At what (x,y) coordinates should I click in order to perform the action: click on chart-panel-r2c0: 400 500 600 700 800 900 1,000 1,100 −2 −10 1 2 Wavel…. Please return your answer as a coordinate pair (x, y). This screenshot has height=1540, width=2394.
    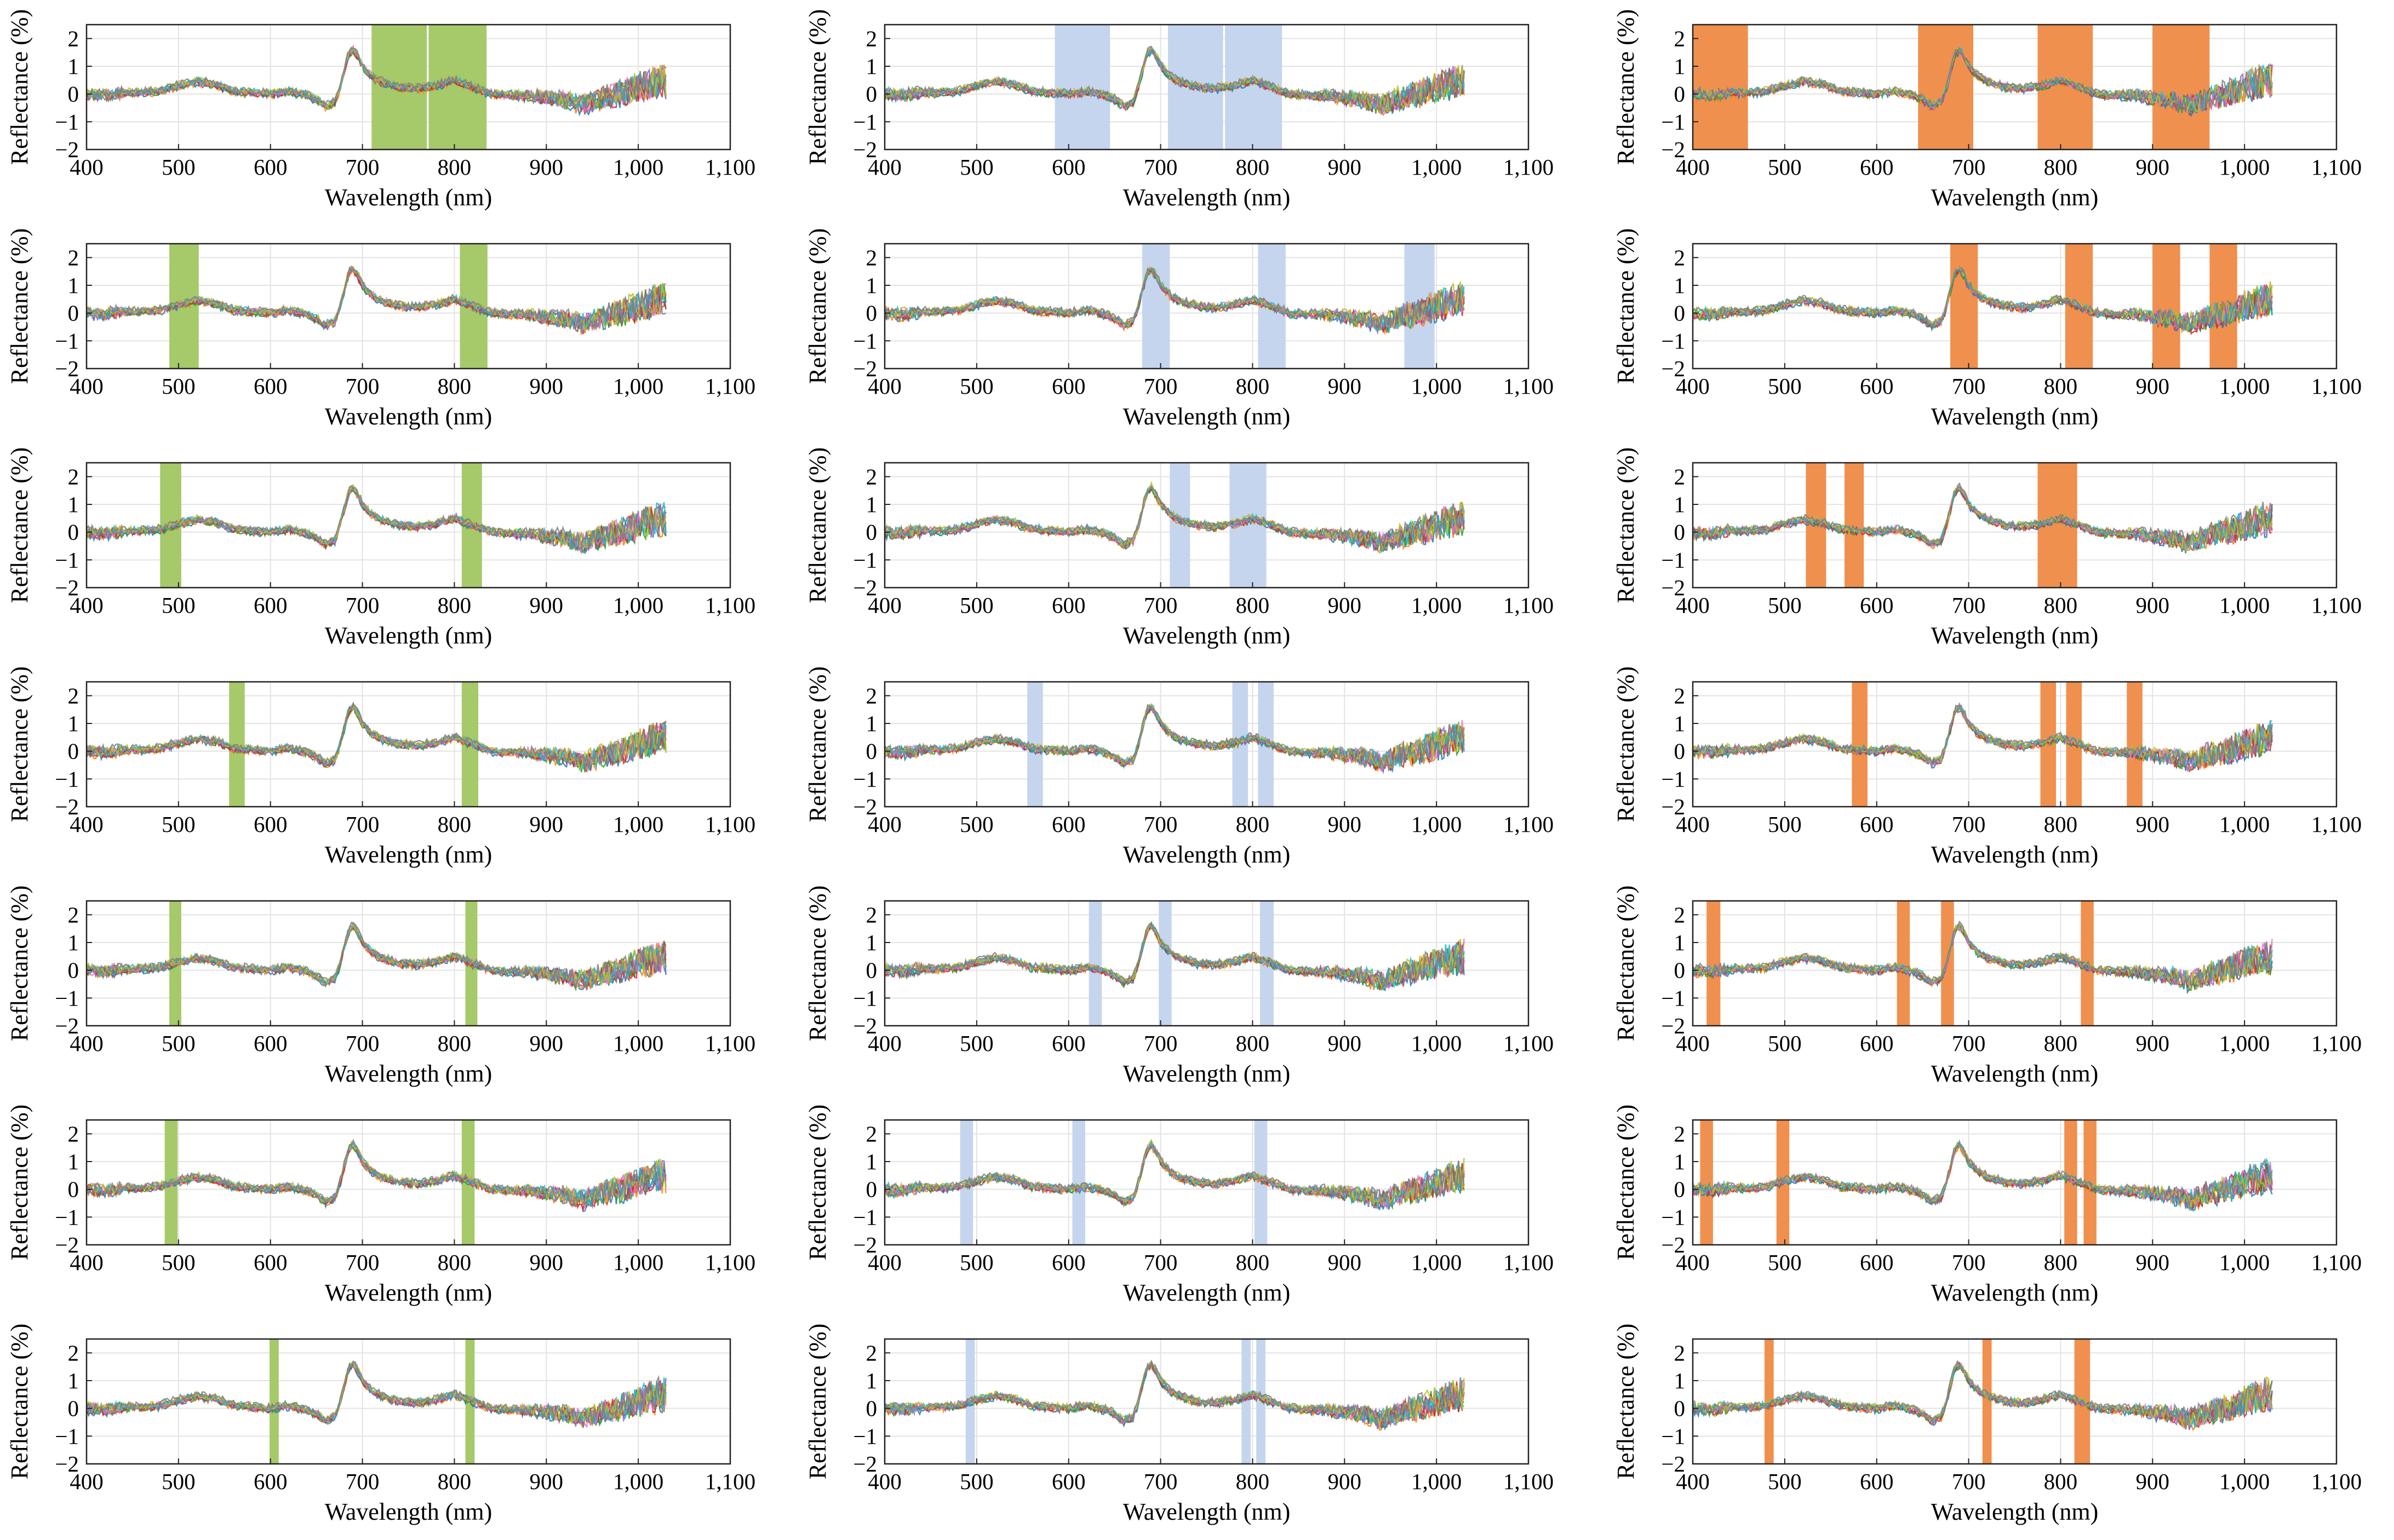
    Looking at the image, I should click on (380, 548).